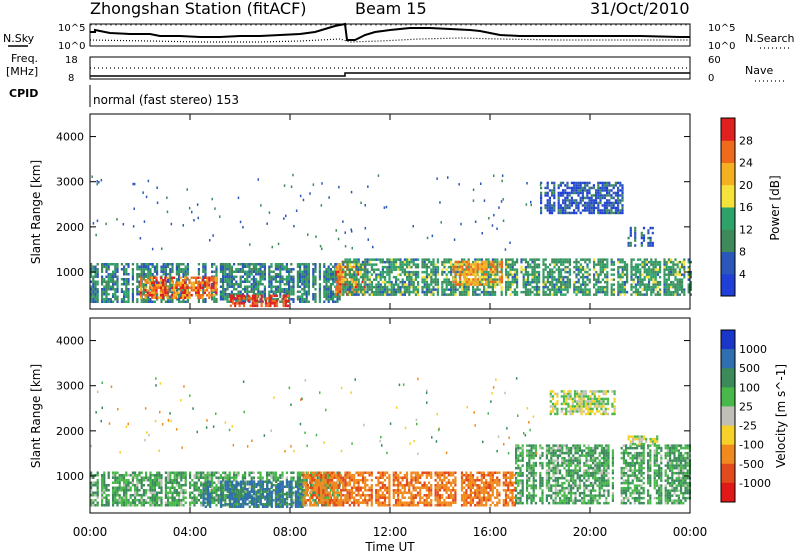 The width and height of the screenshot is (800, 554). I want to click on colorbar-tick-label: 12, so click(746, 229).